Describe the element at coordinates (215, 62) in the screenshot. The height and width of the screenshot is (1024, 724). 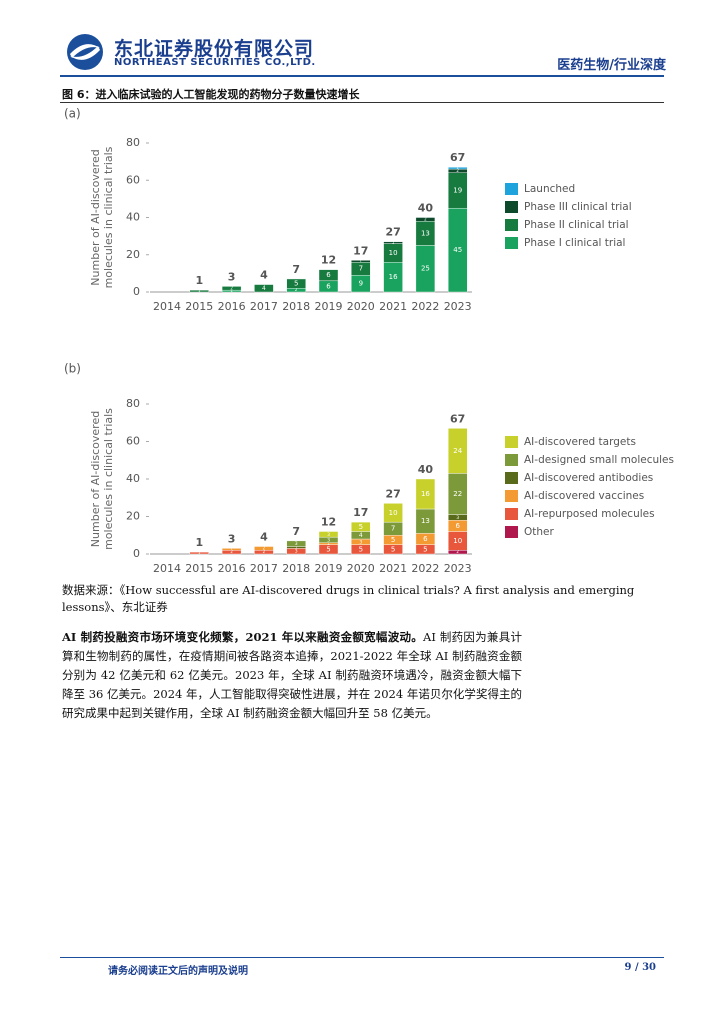
I see `company-en: NORTHEAST SECURITIES CO.,LTD.` at that location.